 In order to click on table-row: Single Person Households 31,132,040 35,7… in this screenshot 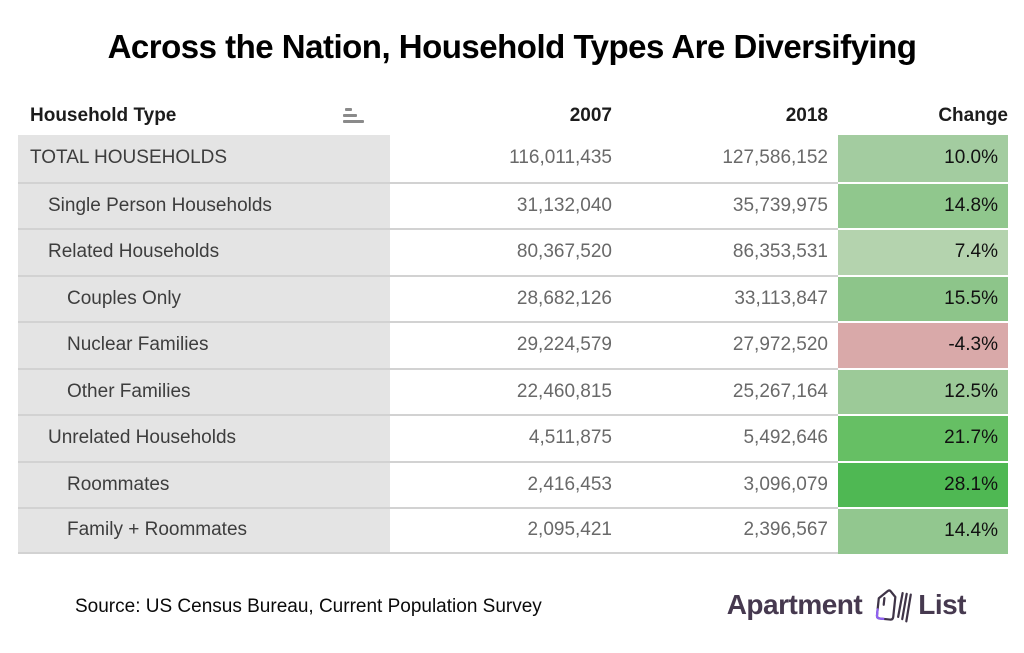, I will do `click(513, 204)`.